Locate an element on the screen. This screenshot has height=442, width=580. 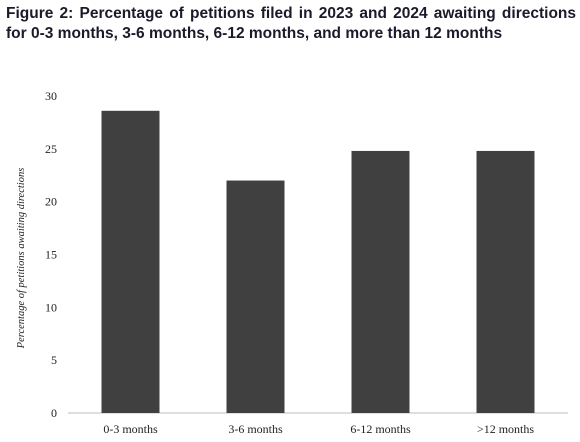
y-tick-label: 20 is located at coordinates (51, 202).